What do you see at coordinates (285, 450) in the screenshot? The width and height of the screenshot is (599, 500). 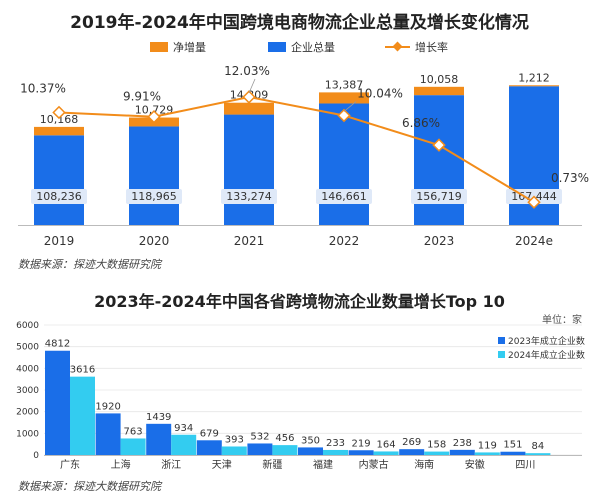 I see `bar-2024-新疆` at bounding box center [285, 450].